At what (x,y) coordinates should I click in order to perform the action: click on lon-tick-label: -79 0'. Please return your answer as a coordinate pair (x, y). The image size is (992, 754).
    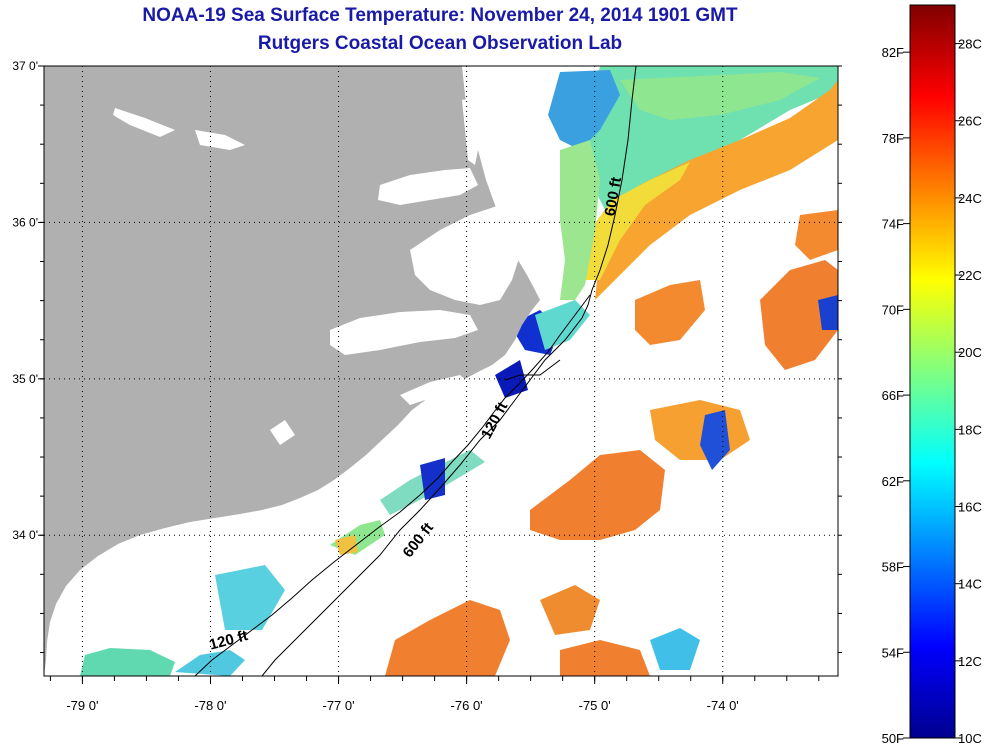
    Looking at the image, I should click on (82, 705).